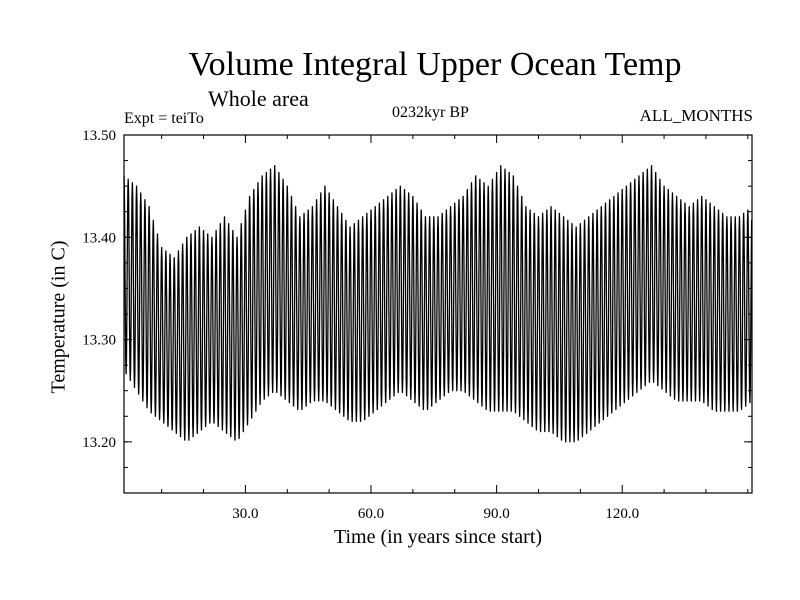 The height and width of the screenshot is (600, 800). I want to click on x-tick-label: 90.0, so click(496, 514).